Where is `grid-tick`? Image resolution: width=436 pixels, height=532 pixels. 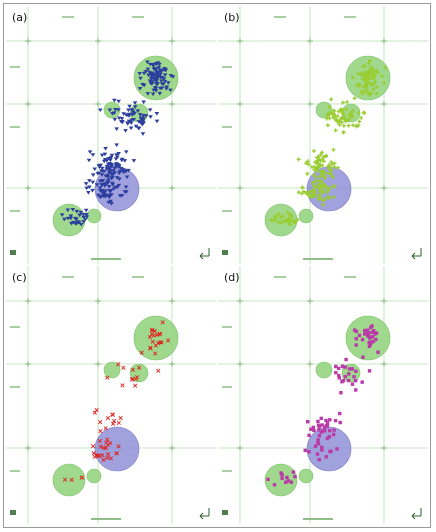
grid-tick is located at coordinates (28, 104).